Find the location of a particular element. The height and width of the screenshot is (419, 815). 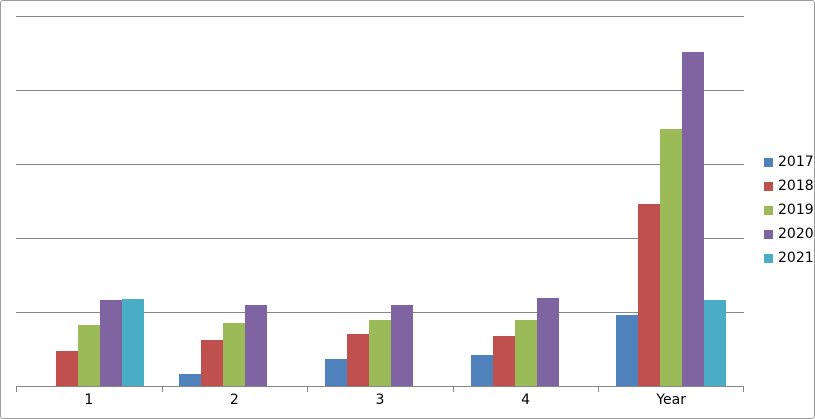

legend-item-2019: 2019 is located at coordinates (789, 210).